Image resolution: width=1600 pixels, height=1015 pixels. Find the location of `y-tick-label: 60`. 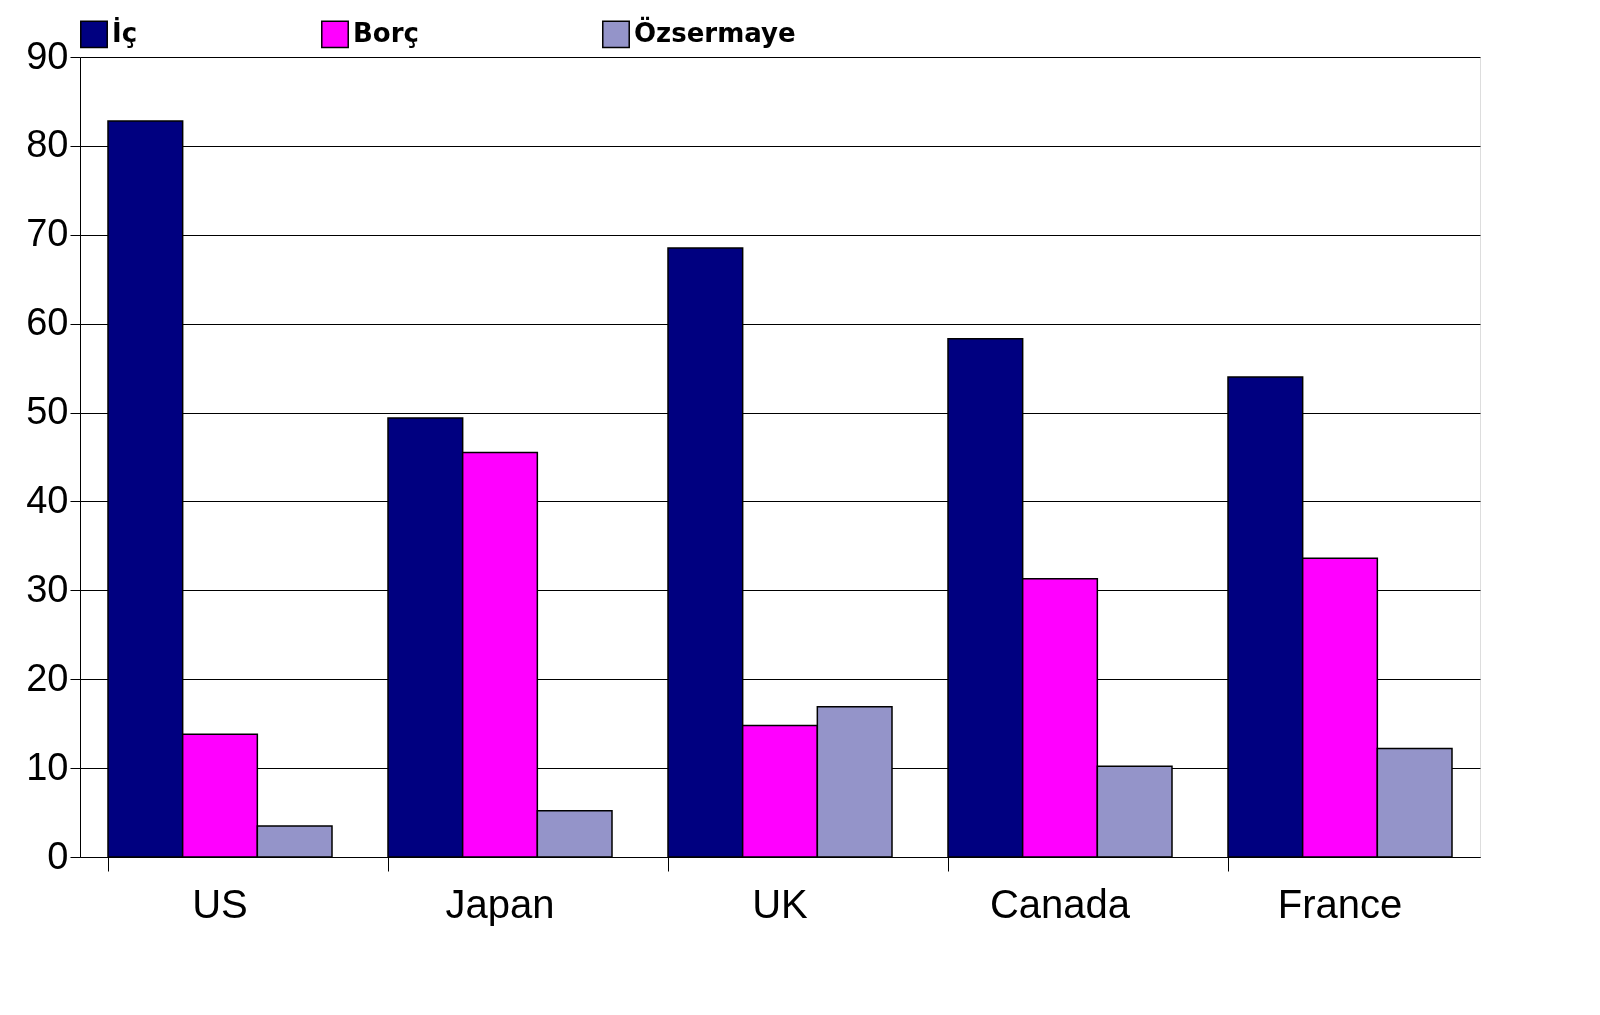

y-tick-label: 60 is located at coordinates (47, 322).